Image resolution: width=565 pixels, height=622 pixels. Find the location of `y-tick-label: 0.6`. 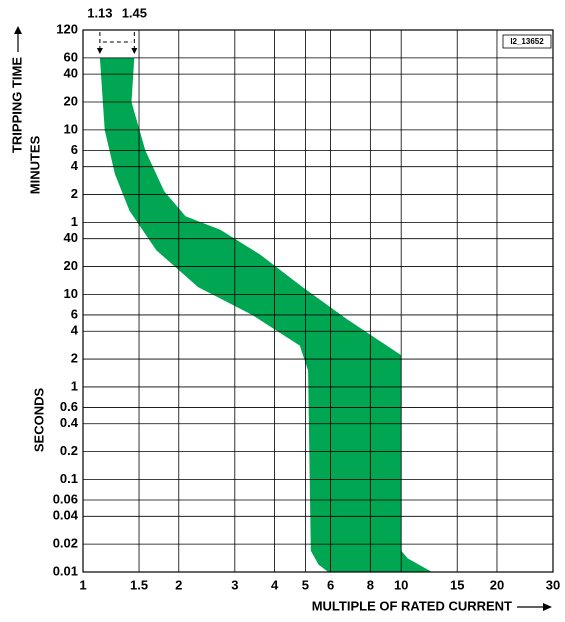

y-tick-label: 0.6 is located at coordinates (69, 406).